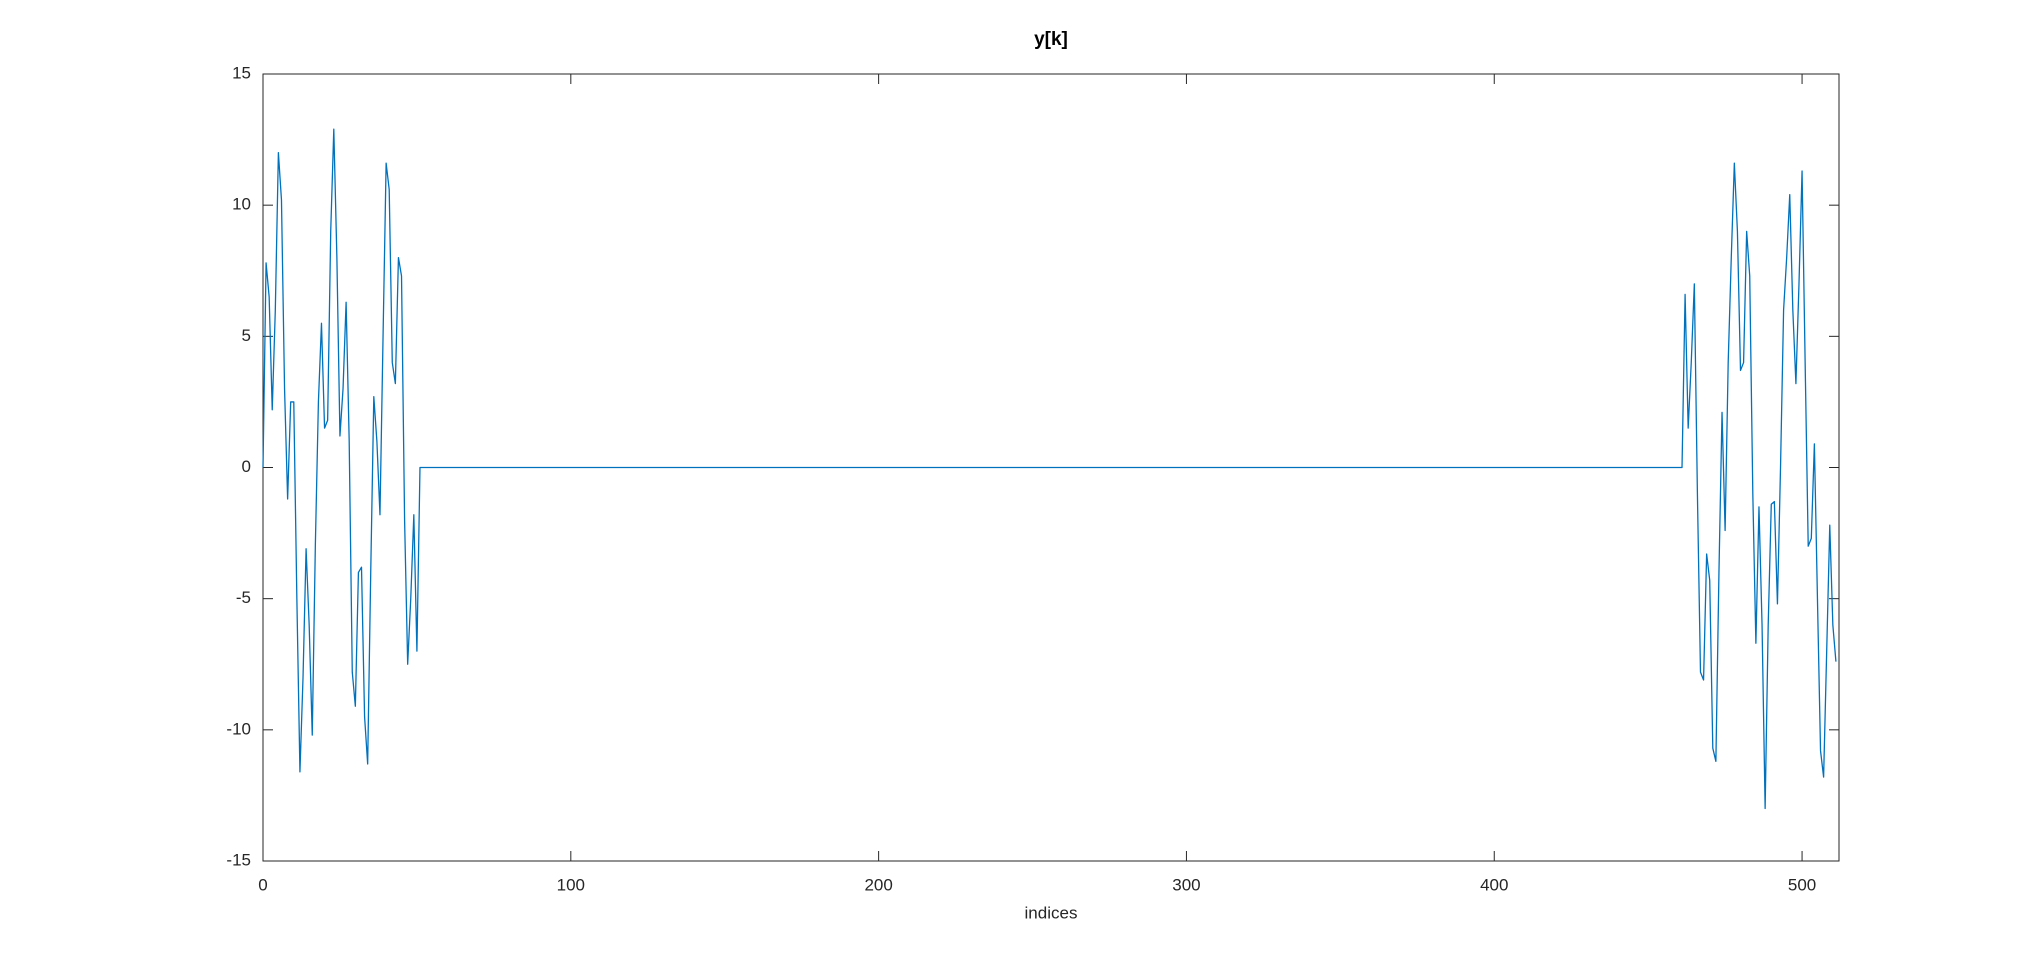  What do you see at coordinates (878, 884) in the screenshot?
I see `x-tick-label: 200` at bounding box center [878, 884].